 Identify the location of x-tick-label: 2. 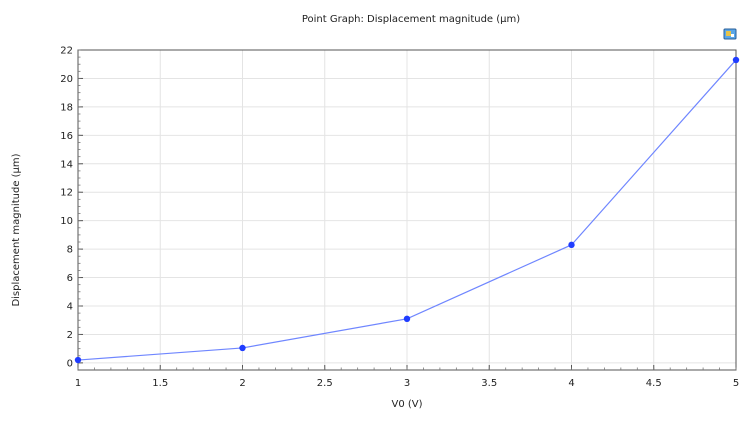
(242, 383).